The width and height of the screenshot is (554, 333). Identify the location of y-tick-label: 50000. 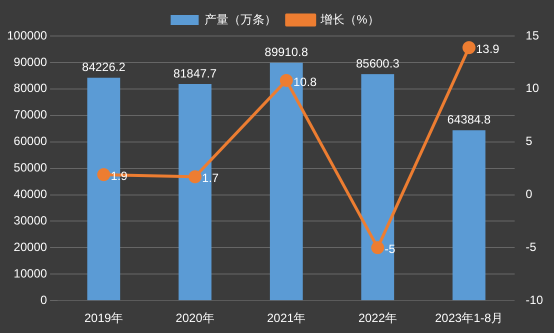
(31, 167).